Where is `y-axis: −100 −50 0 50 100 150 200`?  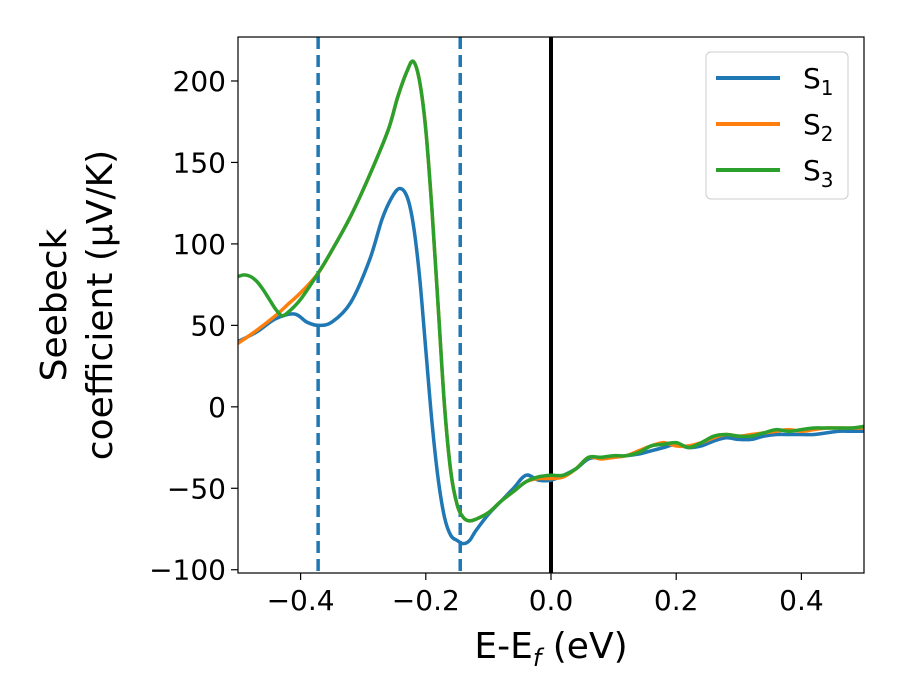
y-axis: −100 −50 0 50 100 150 200 is located at coordinates (193, 326).